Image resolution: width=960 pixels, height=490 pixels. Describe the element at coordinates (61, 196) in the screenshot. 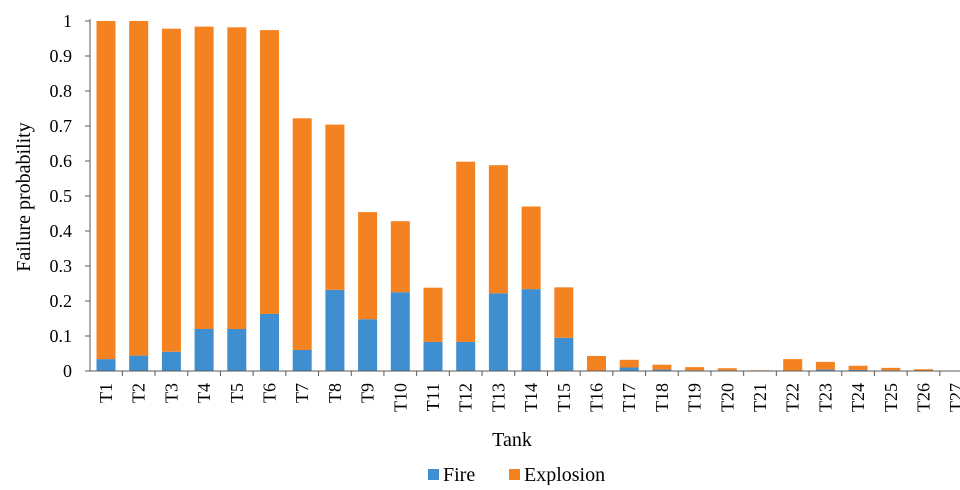

I see `y-tick-label: 0.5` at that location.